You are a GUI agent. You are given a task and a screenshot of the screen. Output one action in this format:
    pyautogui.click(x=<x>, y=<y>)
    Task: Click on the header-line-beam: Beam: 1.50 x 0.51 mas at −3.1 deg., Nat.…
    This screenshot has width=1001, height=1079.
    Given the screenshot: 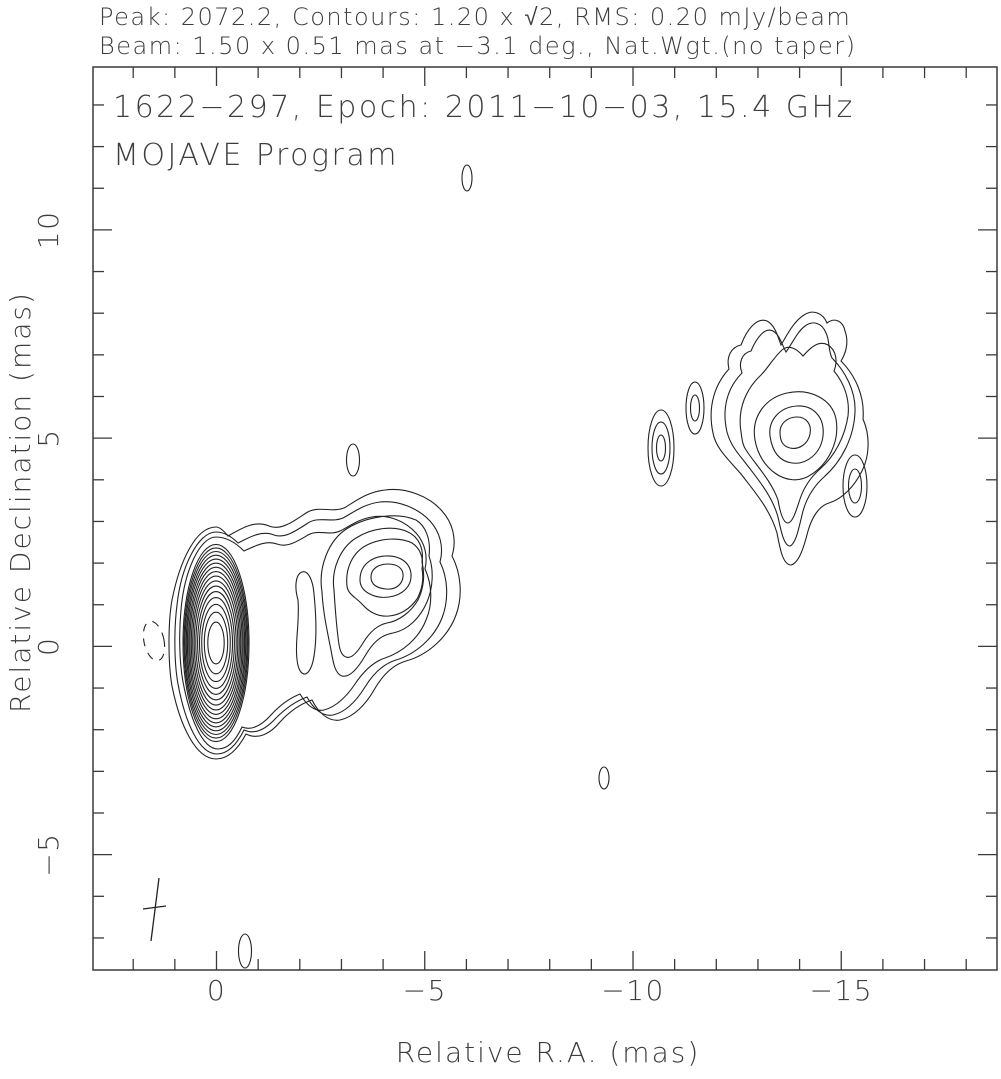 What is the action you would take?
    pyautogui.click(x=478, y=46)
    